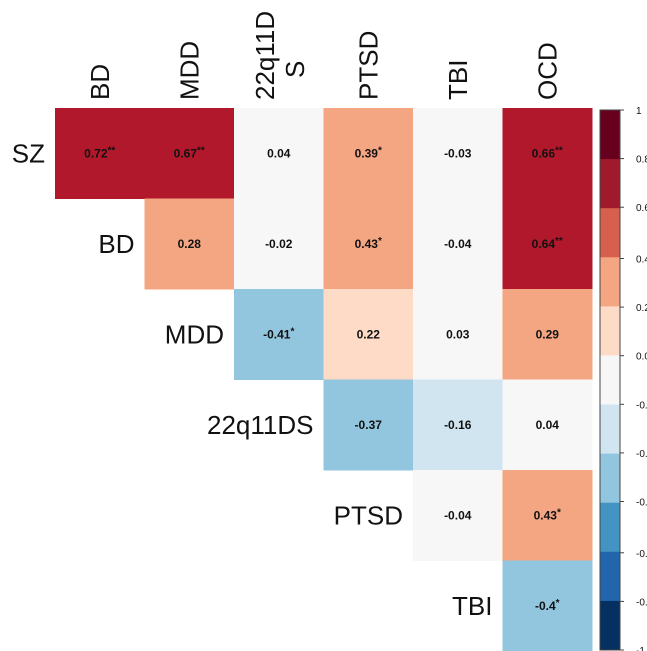  Describe the element at coordinates (472, 606) in the screenshot. I see `row-label: TBI` at that location.